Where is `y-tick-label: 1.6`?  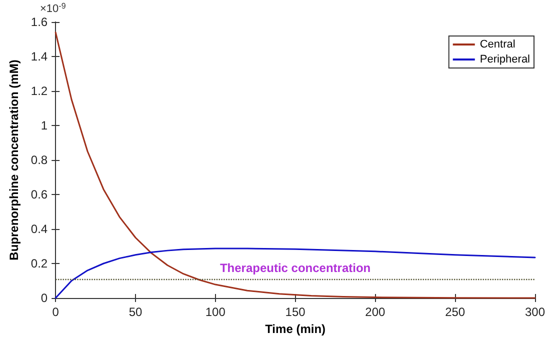
y-tick-label: 1.6 is located at coordinates (39, 22).